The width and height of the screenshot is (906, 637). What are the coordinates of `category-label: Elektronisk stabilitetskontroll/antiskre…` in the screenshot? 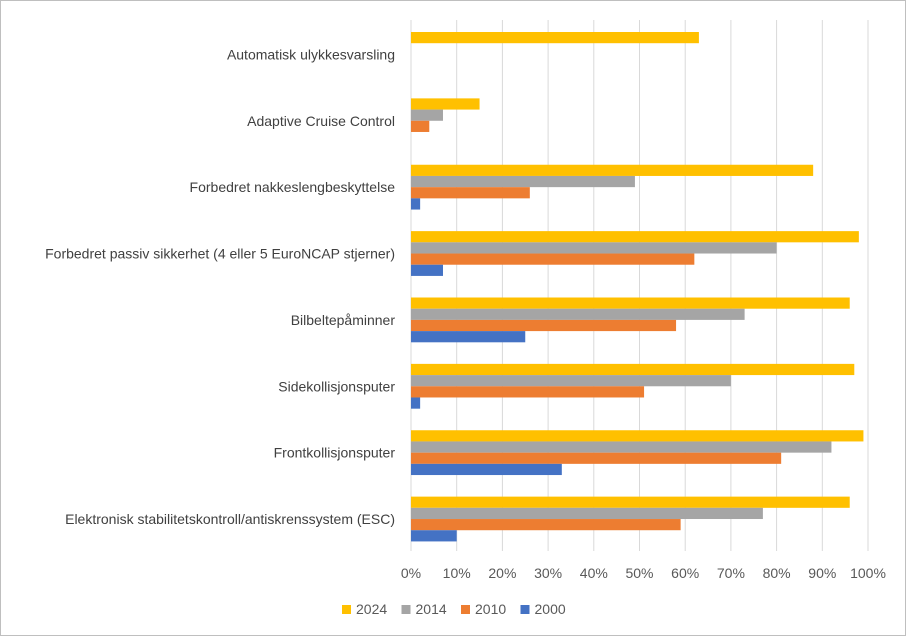 It's located at (230, 519).